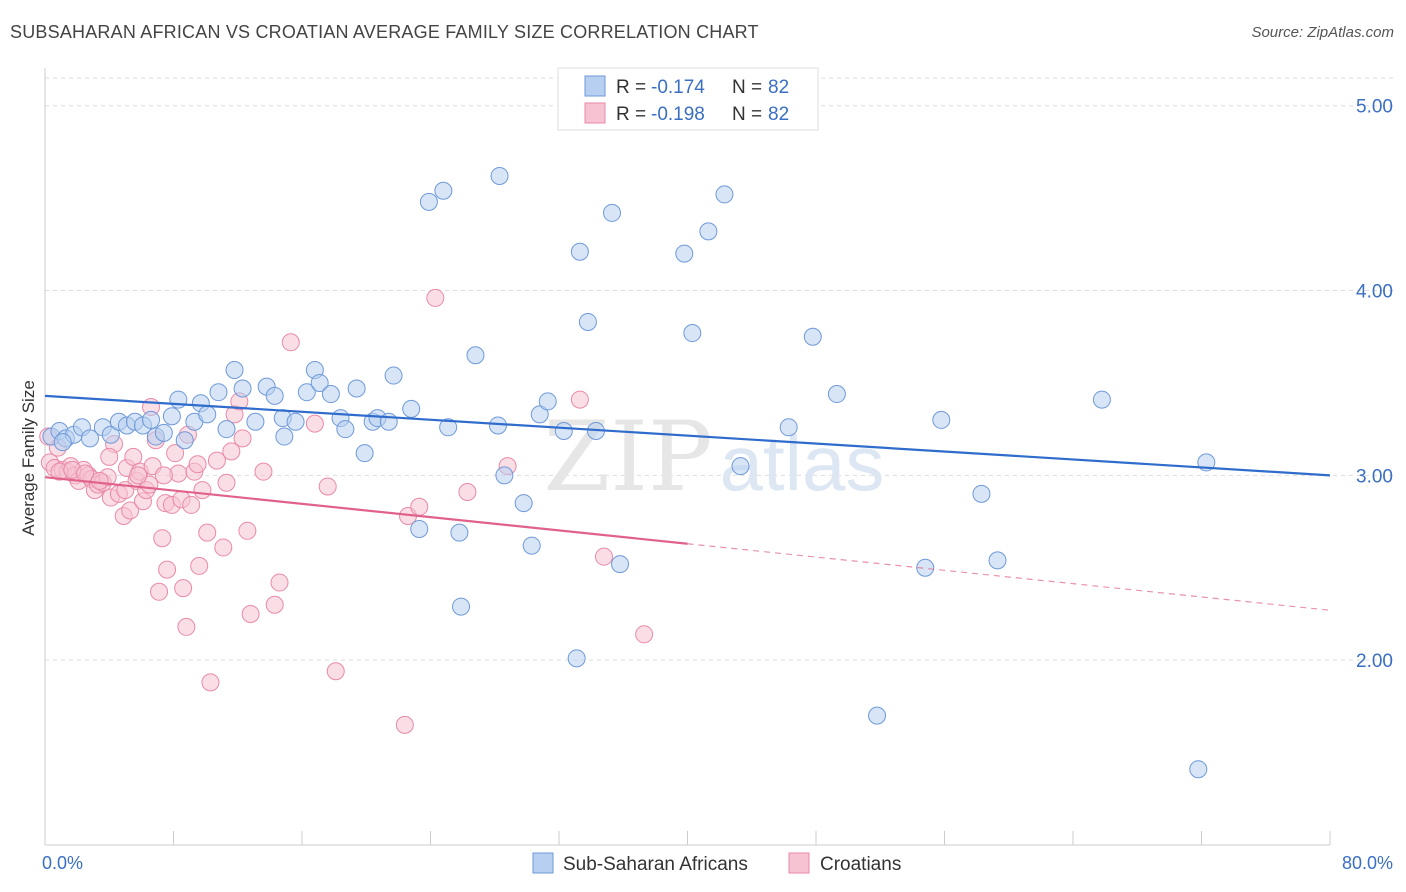  I want to click on trend-line-croatian, so click(366, 510).